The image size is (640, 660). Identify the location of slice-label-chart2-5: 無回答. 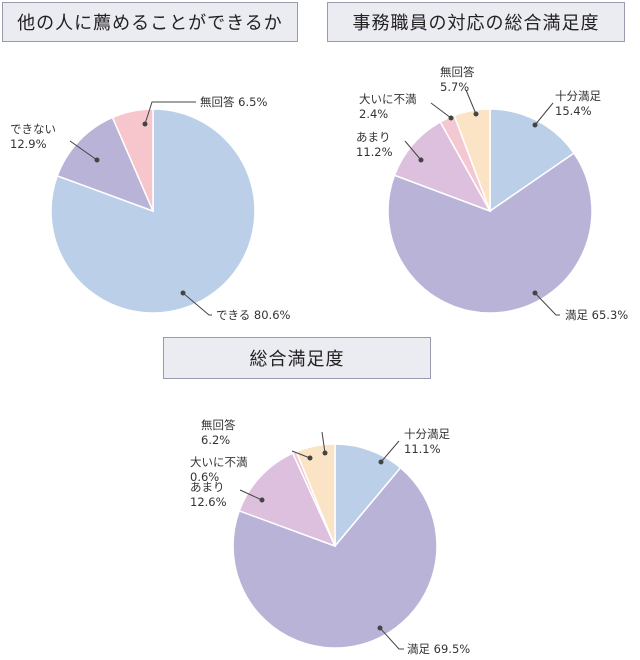
(457, 72).